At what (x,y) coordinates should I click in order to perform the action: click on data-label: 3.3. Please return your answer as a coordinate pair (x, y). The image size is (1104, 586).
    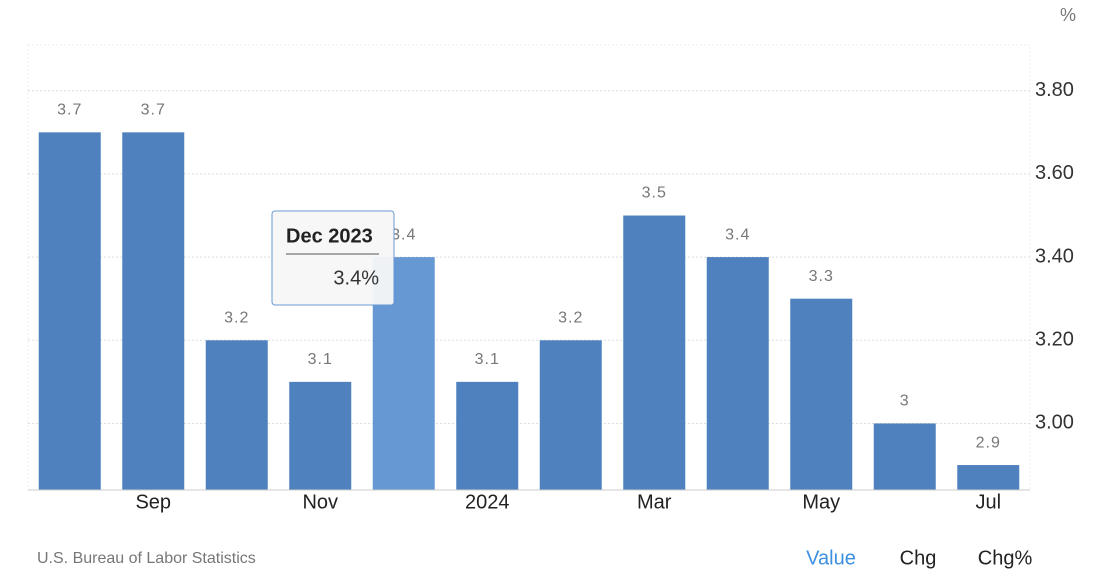
    Looking at the image, I should click on (821, 276).